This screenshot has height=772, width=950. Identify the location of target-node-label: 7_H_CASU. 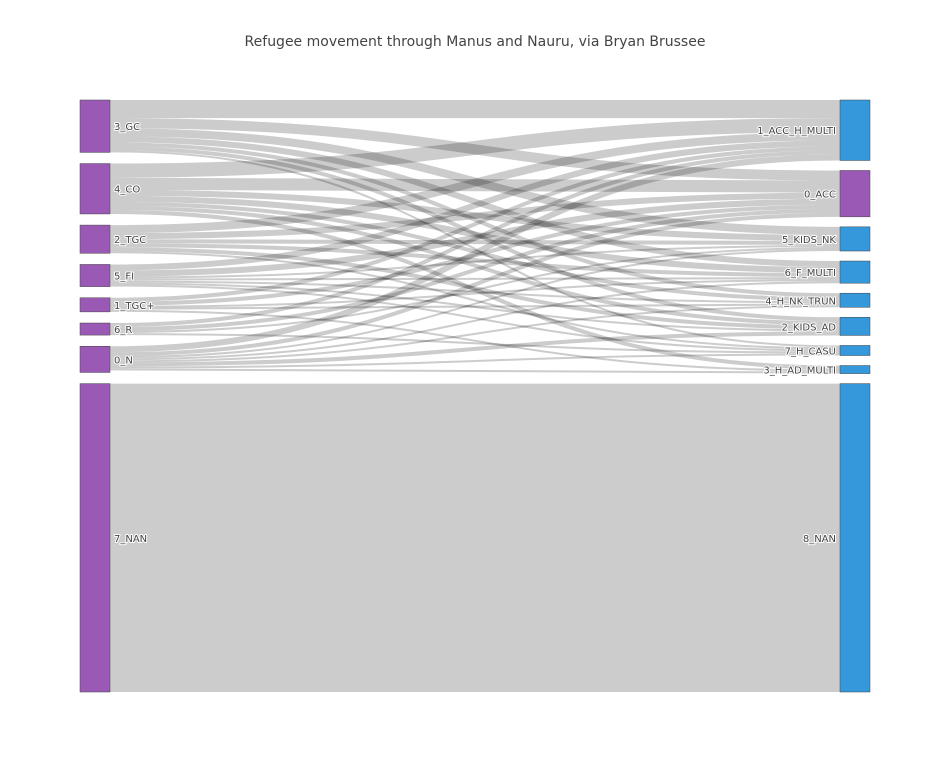
(810, 351).